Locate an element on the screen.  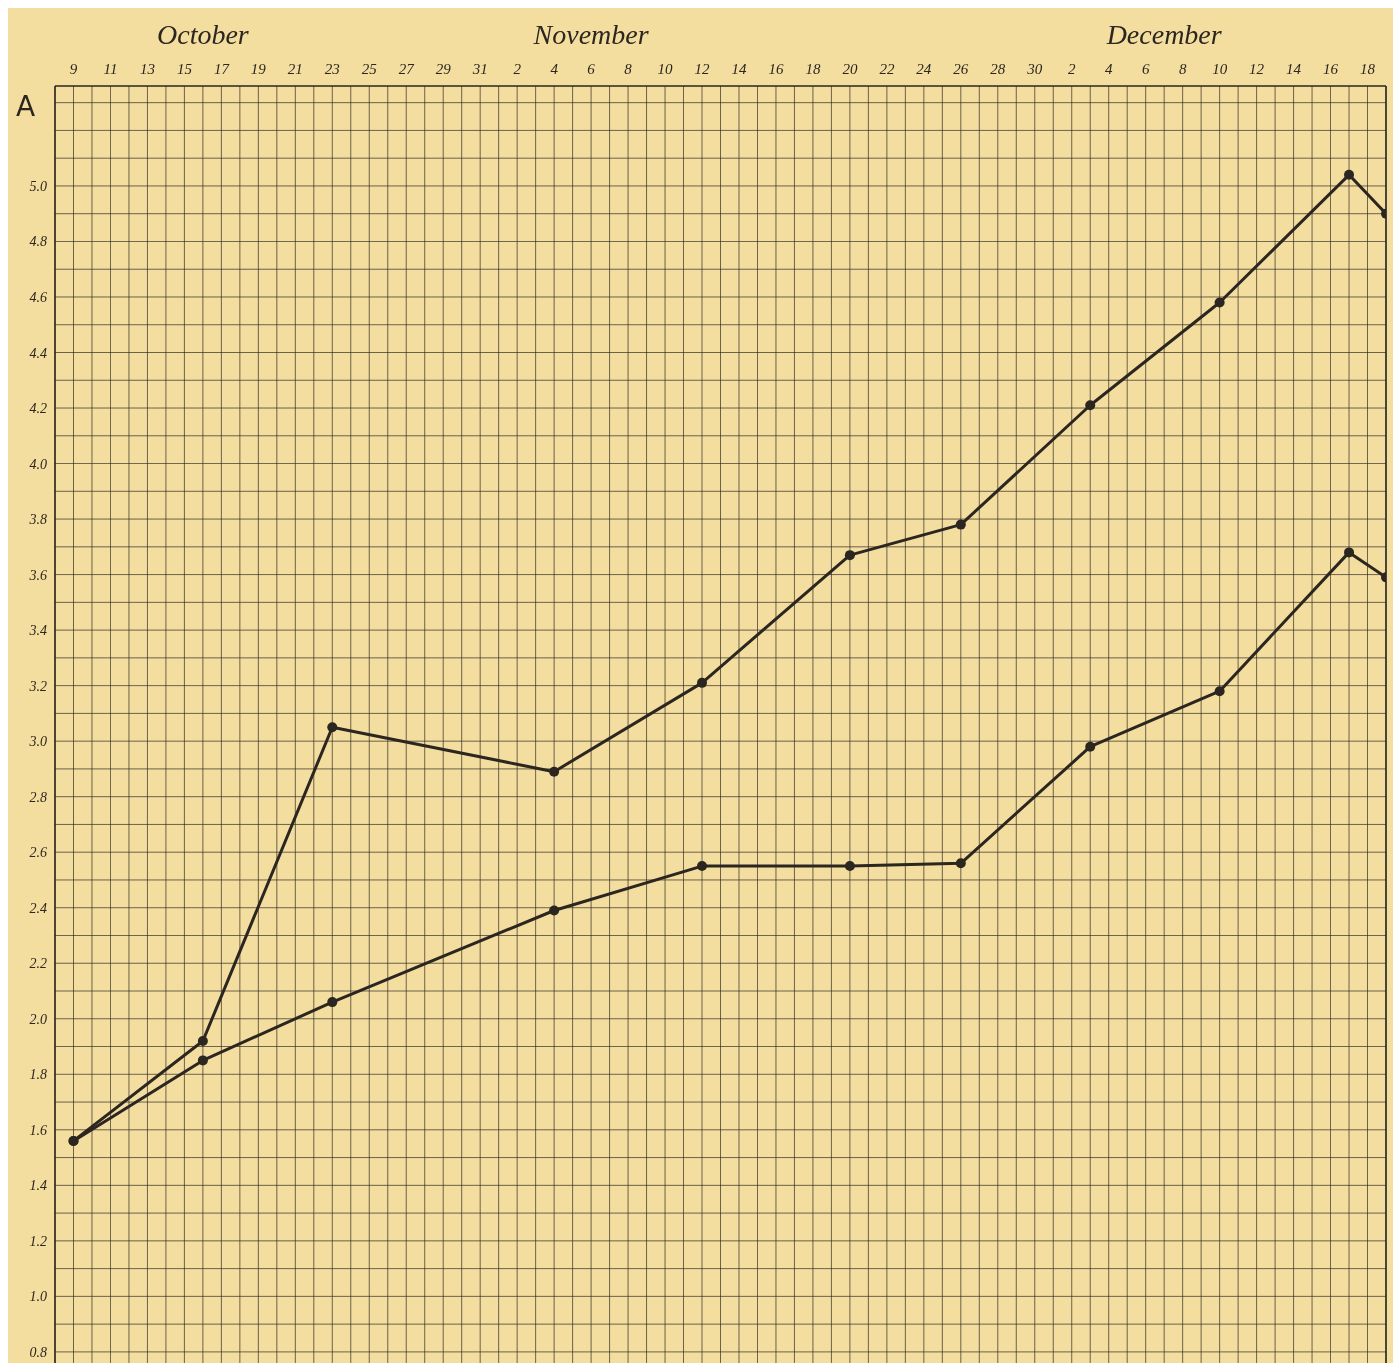
x-tick-label: 30 is located at coordinates (1034, 69).